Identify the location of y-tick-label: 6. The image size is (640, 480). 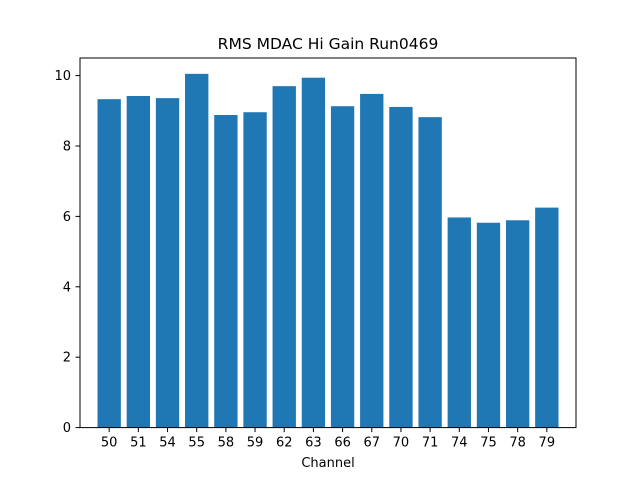
(67, 217).